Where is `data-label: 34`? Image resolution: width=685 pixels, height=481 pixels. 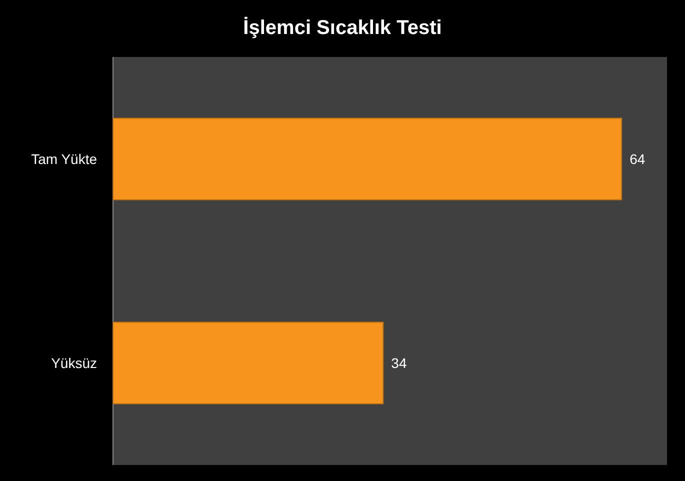
data-label: 34 is located at coordinates (399, 362).